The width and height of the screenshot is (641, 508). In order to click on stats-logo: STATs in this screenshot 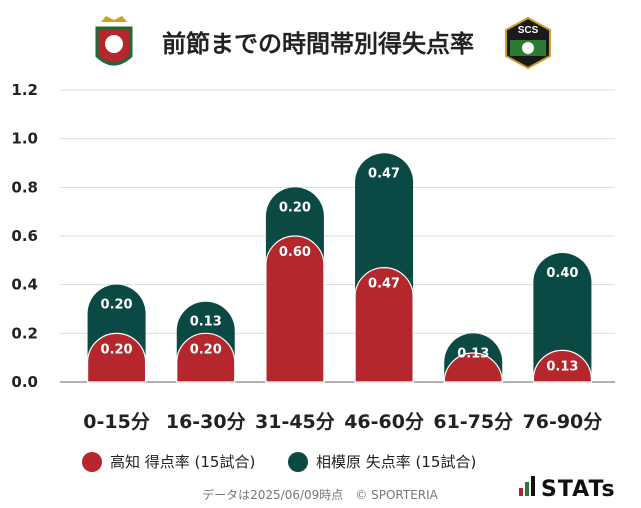, I will do `click(567, 489)`.